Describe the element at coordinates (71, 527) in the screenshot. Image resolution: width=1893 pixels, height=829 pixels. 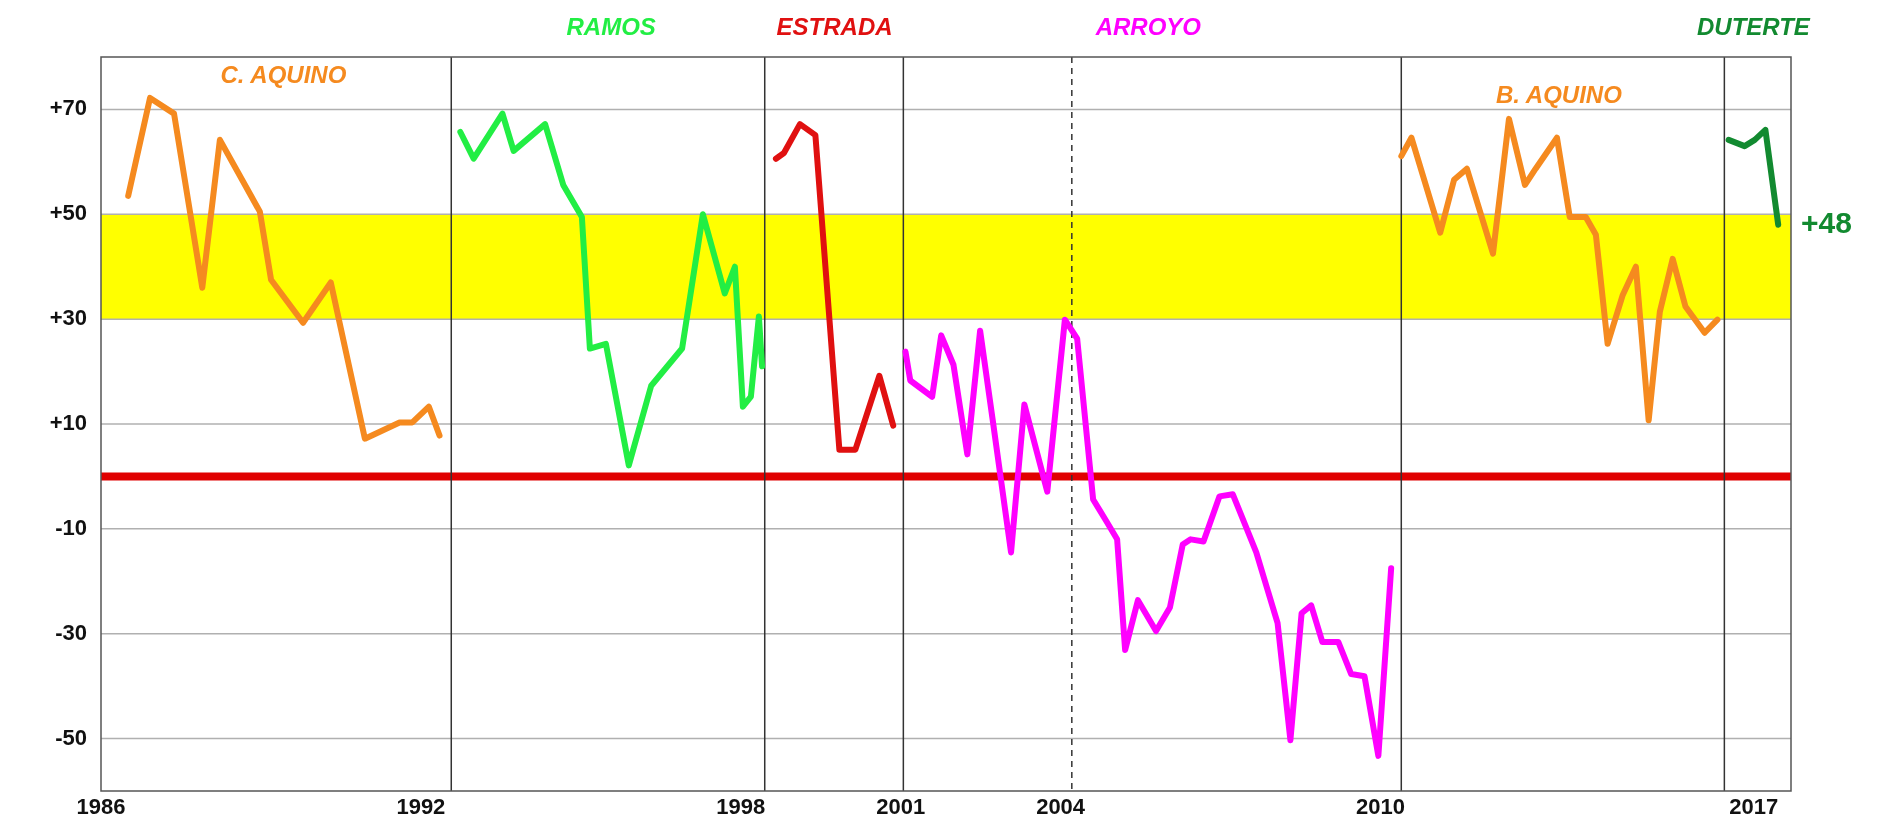
I see `y-tick-label: -10` at that location.